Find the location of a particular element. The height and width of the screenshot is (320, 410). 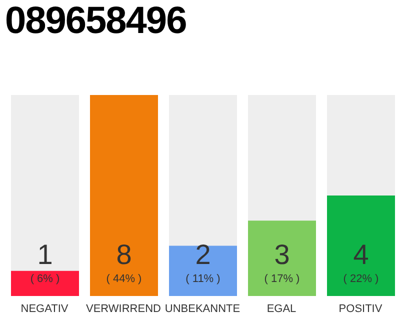

data-label: 8 is located at coordinates (124, 254).